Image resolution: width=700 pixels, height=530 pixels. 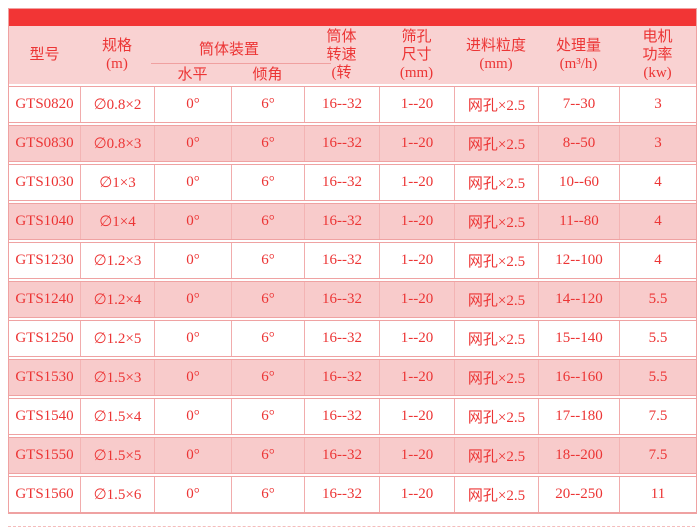 What do you see at coordinates (117, 182) in the screenshot?
I see `table-cell: ∅1×3` at bounding box center [117, 182].